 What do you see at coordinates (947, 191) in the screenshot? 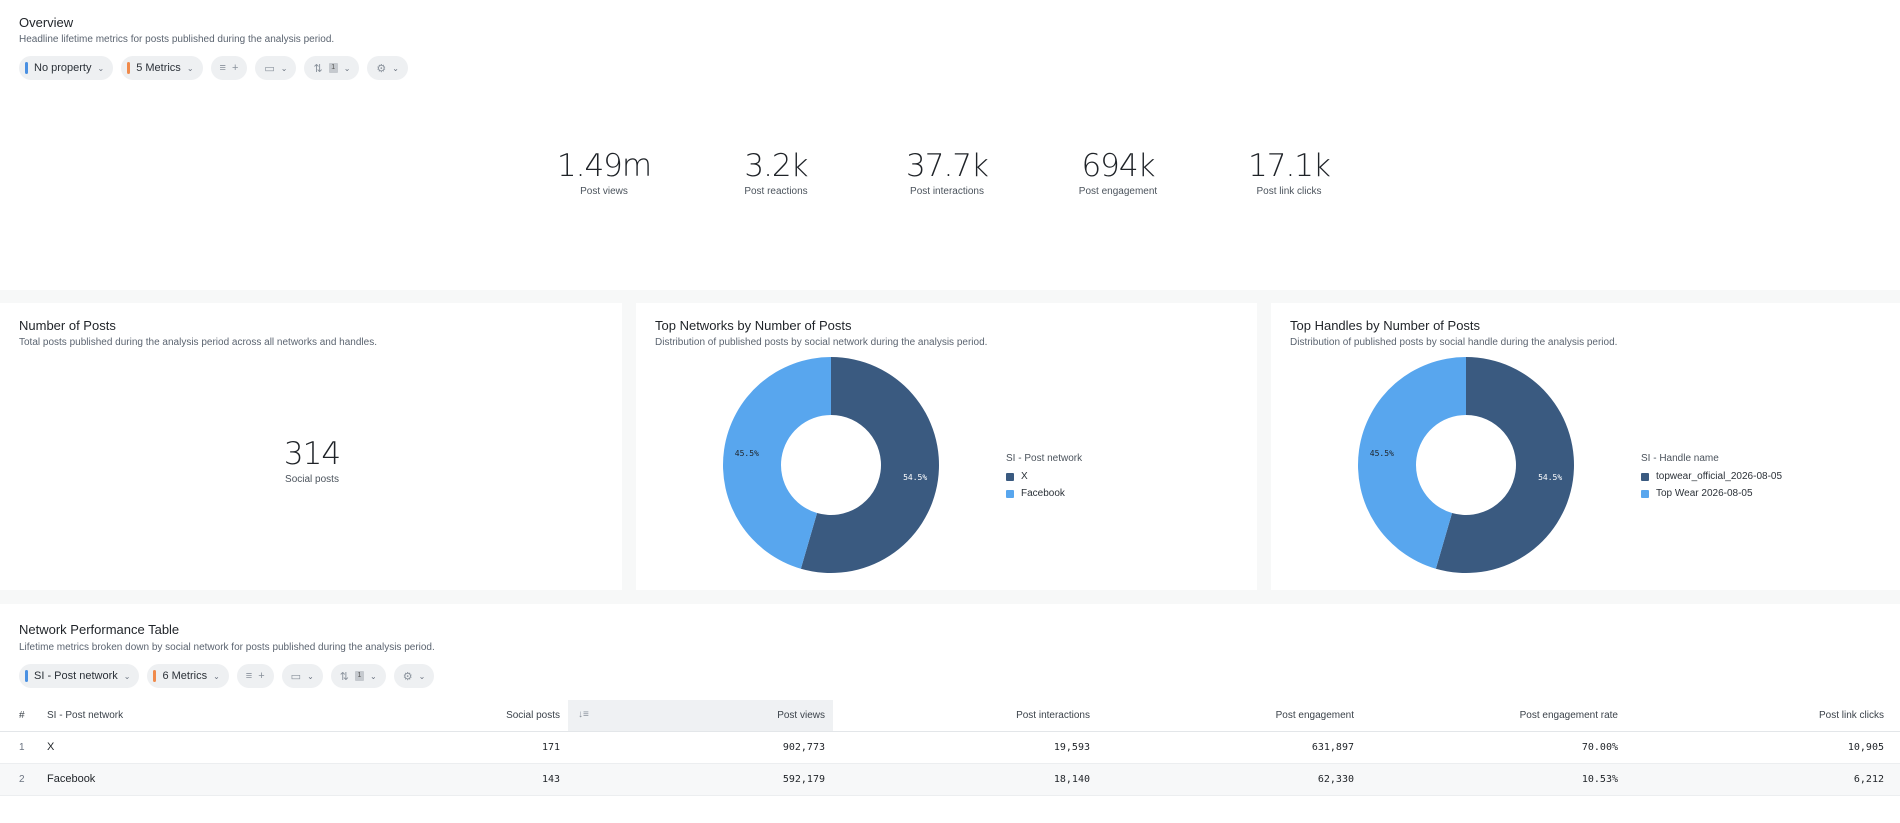
I see `kpi-label: Post interactions` at bounding box center [947, 191].